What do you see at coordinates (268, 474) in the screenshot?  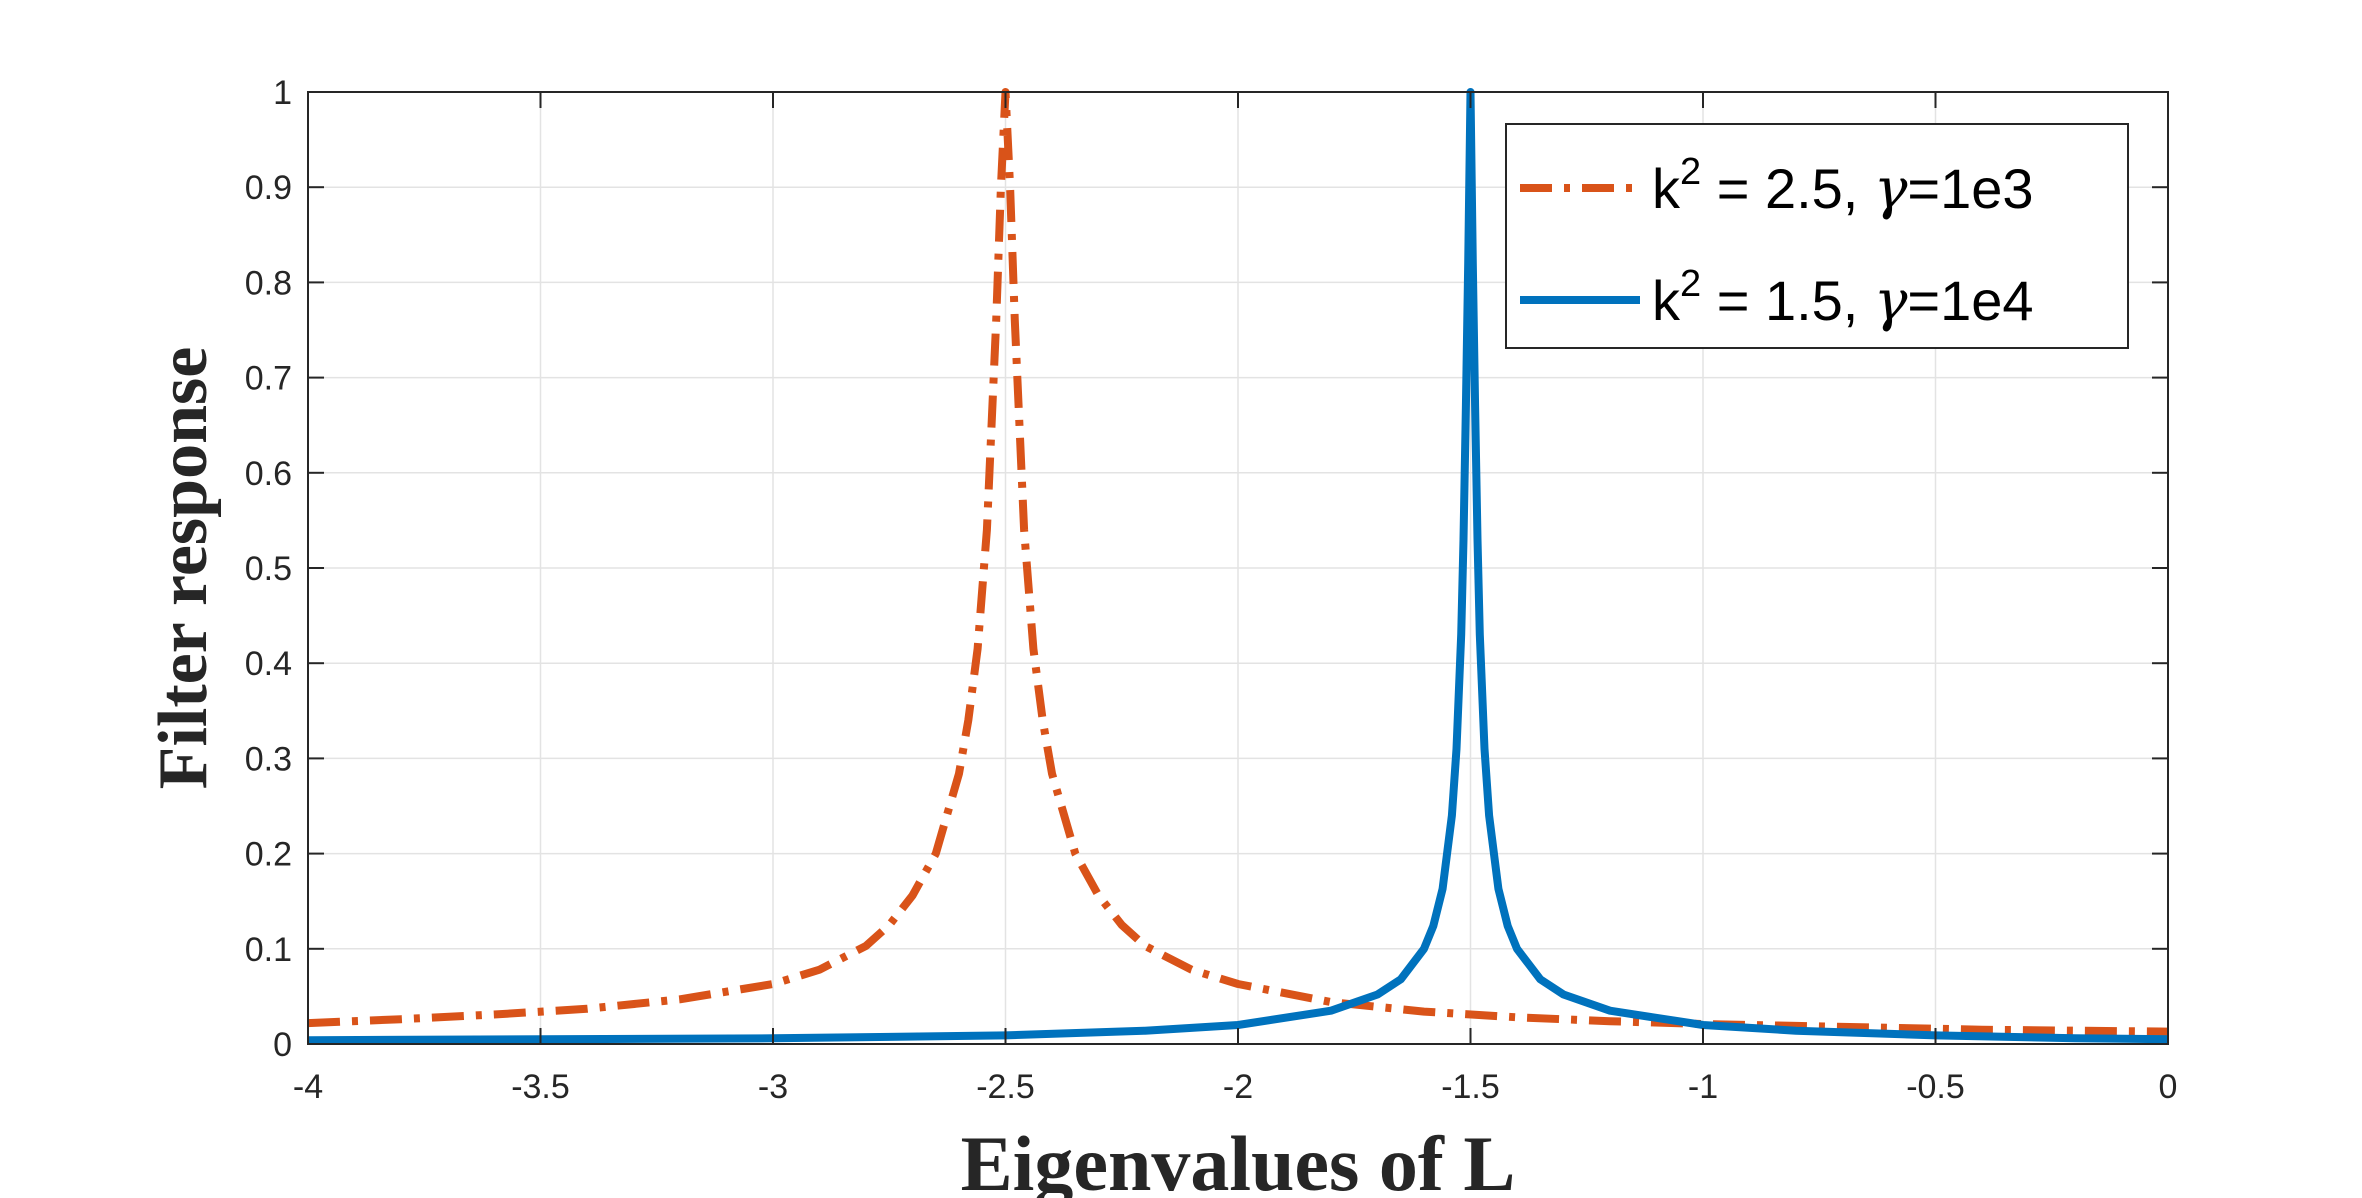 I see `y-tick-label: 0.6` at bounding box center [268, 474].